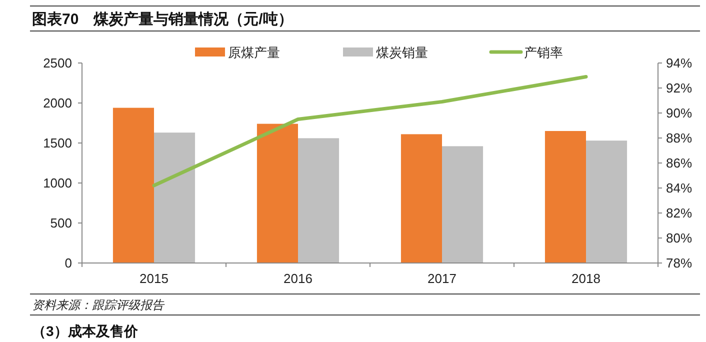  Describe the element at coordinates (679, 238) in the screenshot. I see `y2-tick-label: 80%` at that location.